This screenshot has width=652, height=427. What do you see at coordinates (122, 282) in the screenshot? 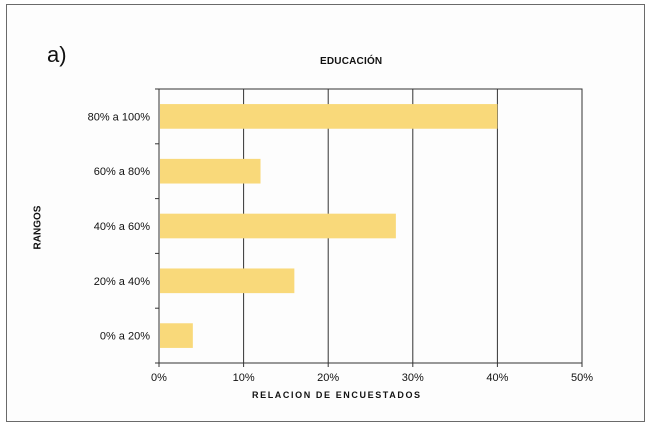
I see `y-tick-label: 20% a 40%` at bounding box center [122, 282].